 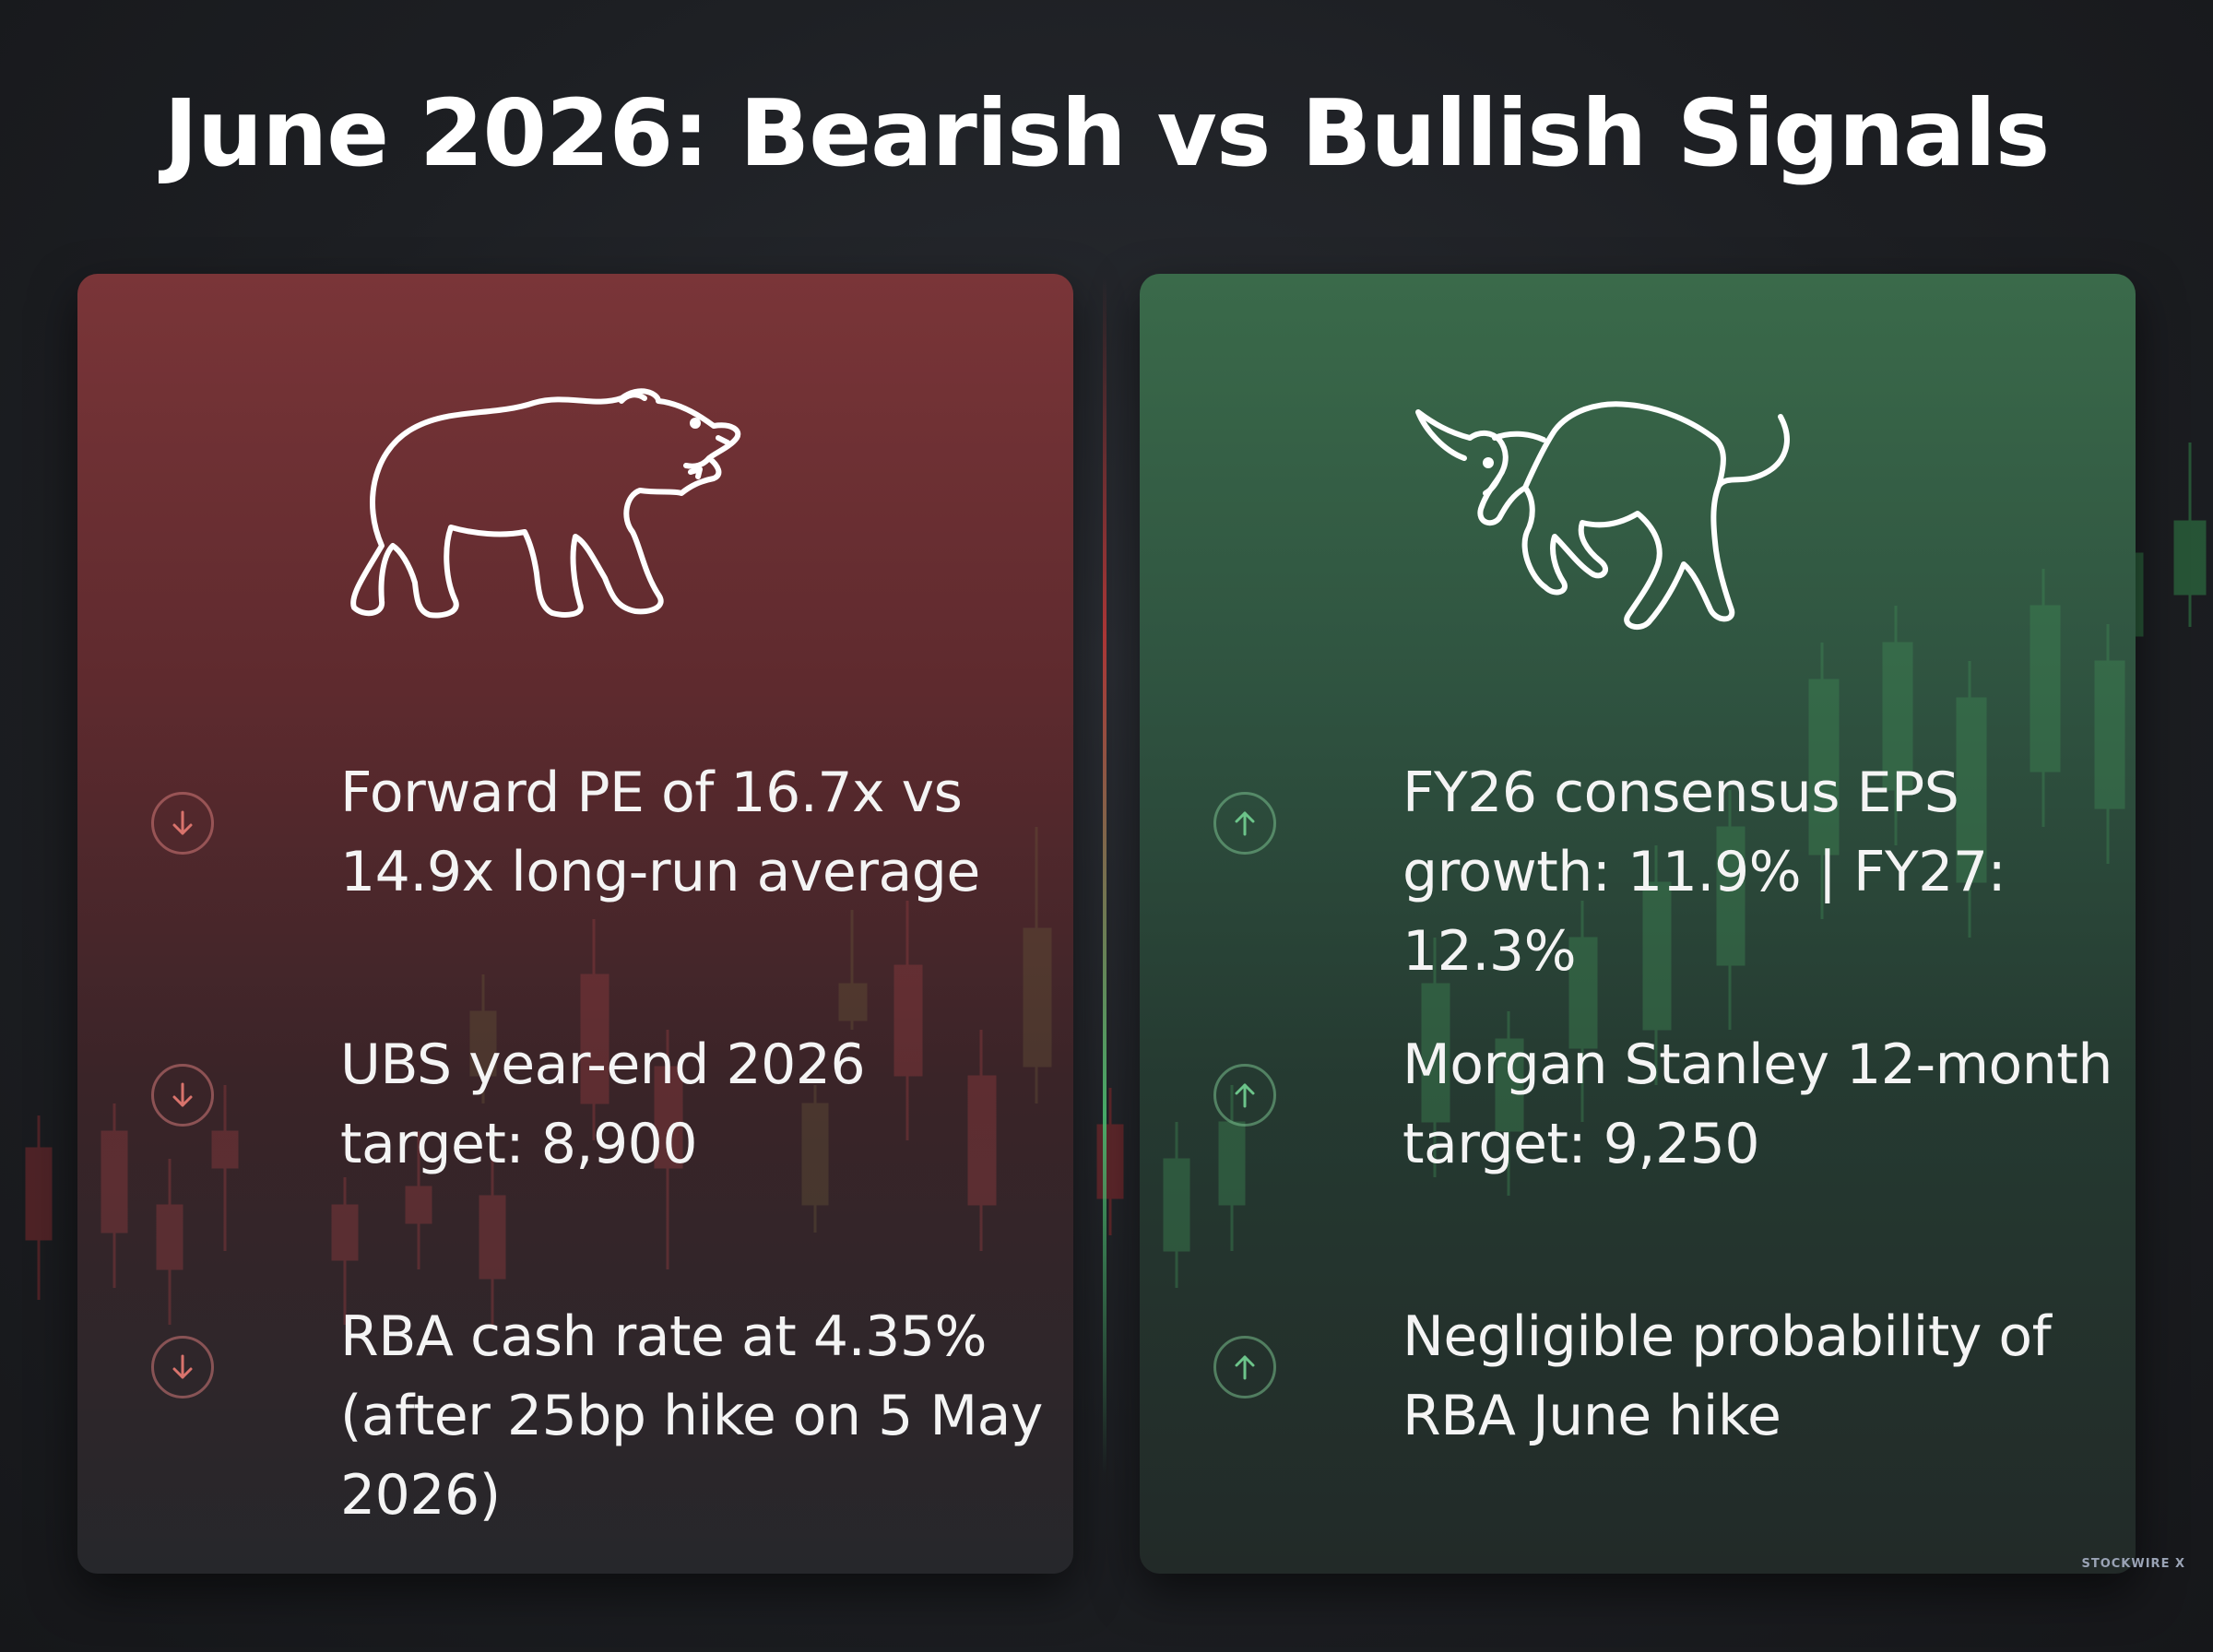 I want to click on bear-outline-icon, so click(x=545, y=503).